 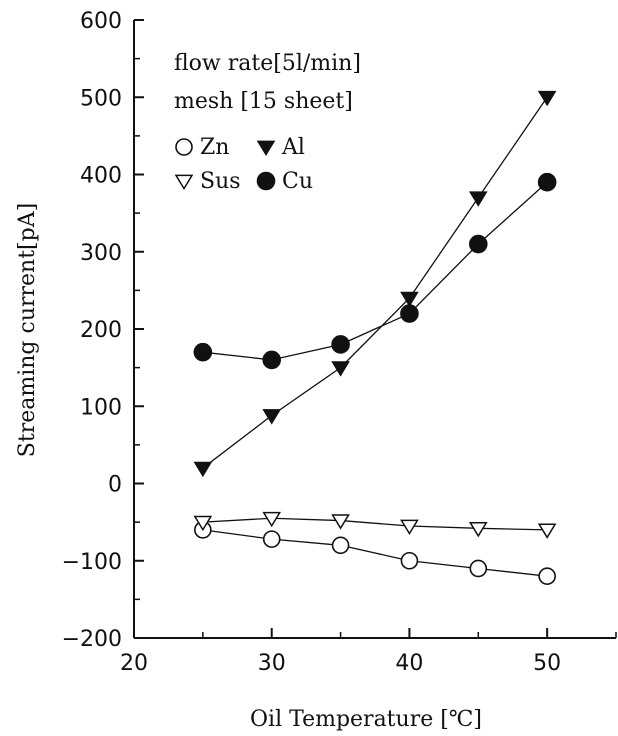 What do you see at coordinates (368, 652) in the screenshot?
I see `x-axis: 20 30 40 50` at bounding box center [368, 652].